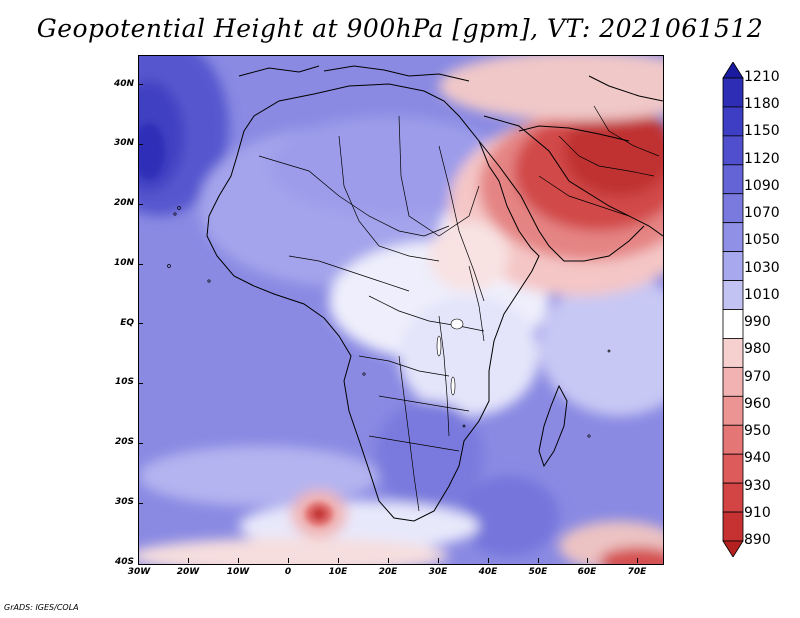  What do you see at coordinates (762, 77) in the screenshot?
I see `colorbar-label: 1210` at bounding box center [762, 77].